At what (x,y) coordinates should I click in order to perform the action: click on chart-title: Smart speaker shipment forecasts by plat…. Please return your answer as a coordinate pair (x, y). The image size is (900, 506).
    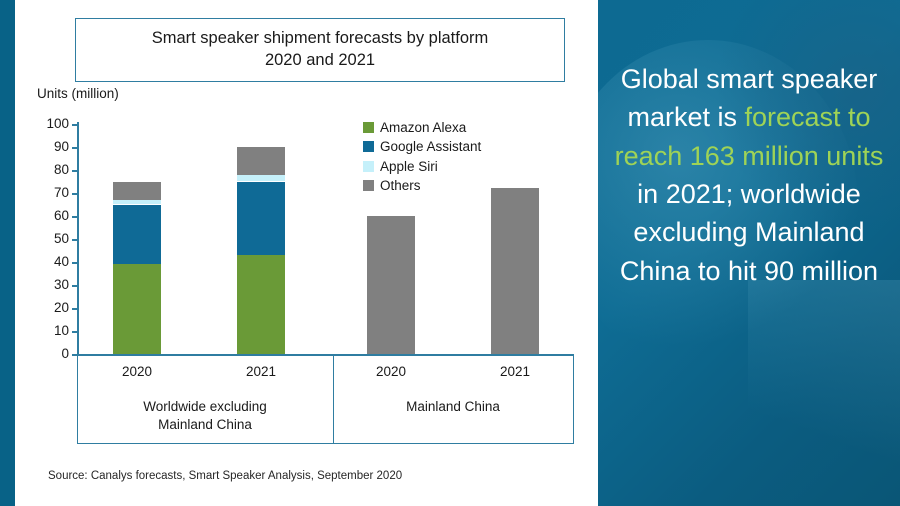
    Looking at the image, I should click on (320, 50).